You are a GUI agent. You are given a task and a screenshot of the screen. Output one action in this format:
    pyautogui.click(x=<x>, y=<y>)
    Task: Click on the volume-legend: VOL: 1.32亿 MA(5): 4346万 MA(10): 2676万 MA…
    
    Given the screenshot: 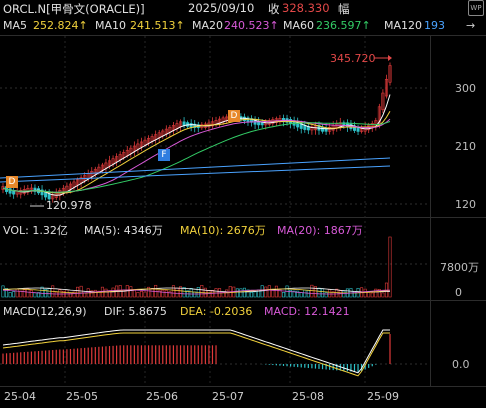 What is the action you would take?
    pyautogui.click(x=215, y=229)
    